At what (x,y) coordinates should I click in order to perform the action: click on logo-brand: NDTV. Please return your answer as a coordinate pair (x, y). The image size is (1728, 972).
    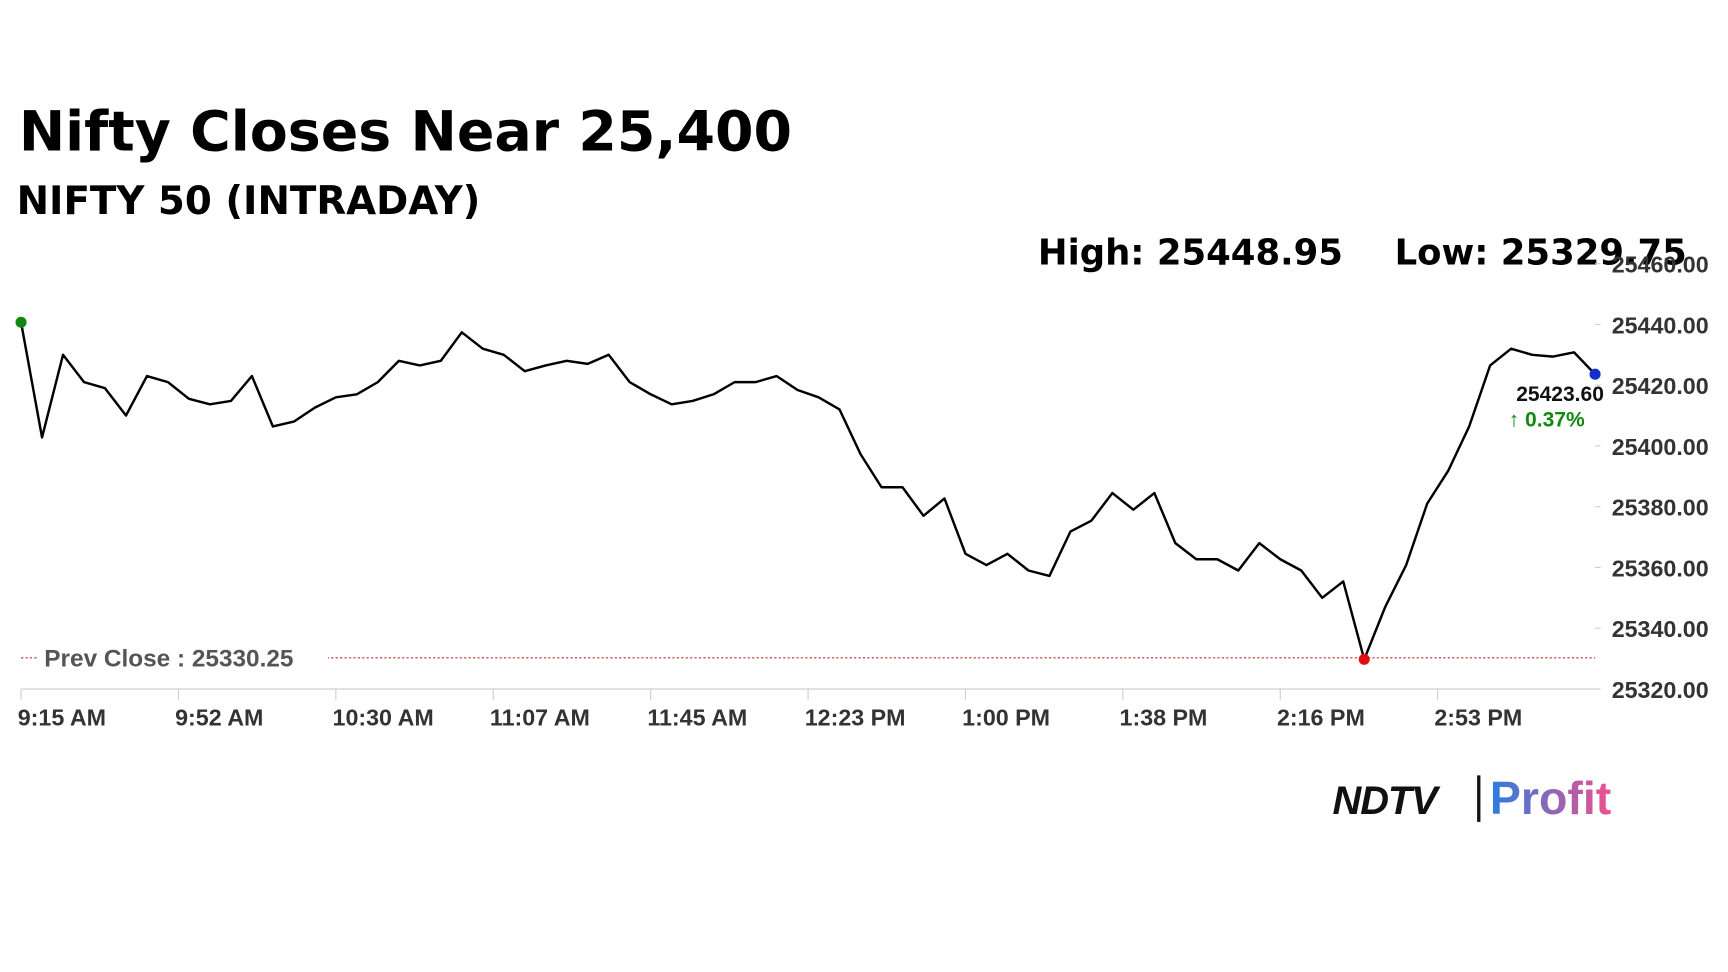
    Looking at the image, I should click on (1387, 801).